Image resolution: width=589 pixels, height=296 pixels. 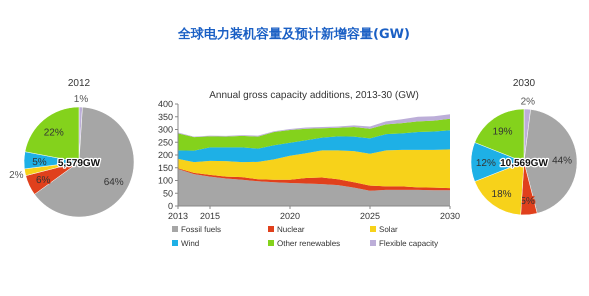 I want to click on data-label: 12%, so click(x=486, y=163).